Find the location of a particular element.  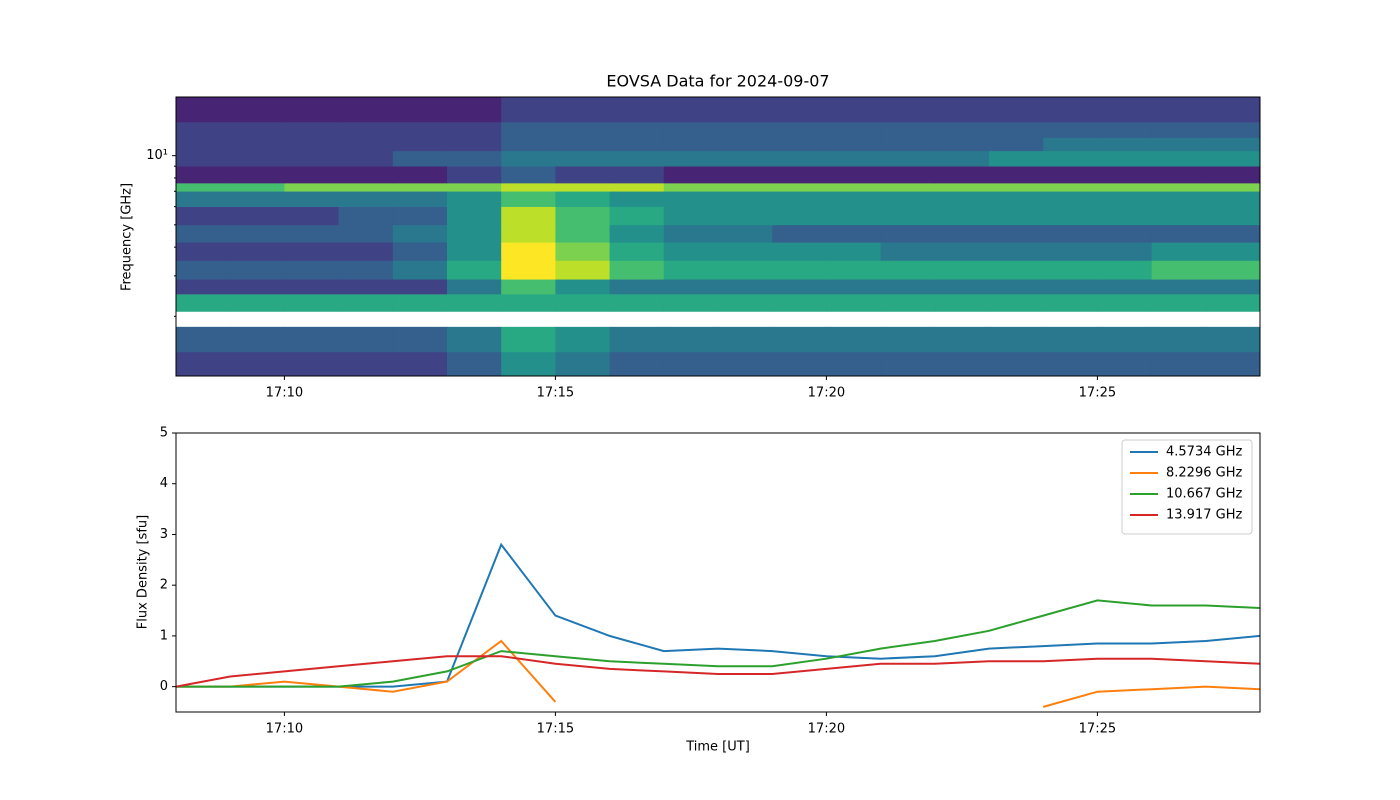

x-tick-label: 17:20 is located at coordinates (826, 729).